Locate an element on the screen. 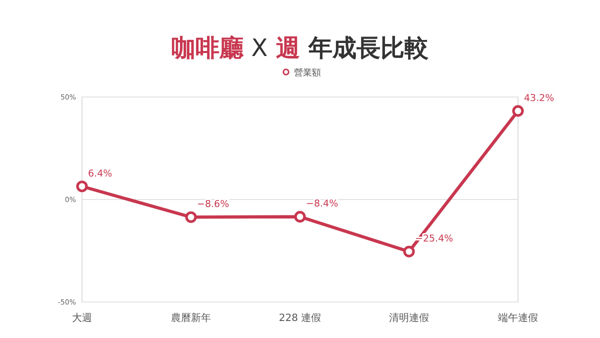  data-label: 43.2% is located at coordinates (539, 98).